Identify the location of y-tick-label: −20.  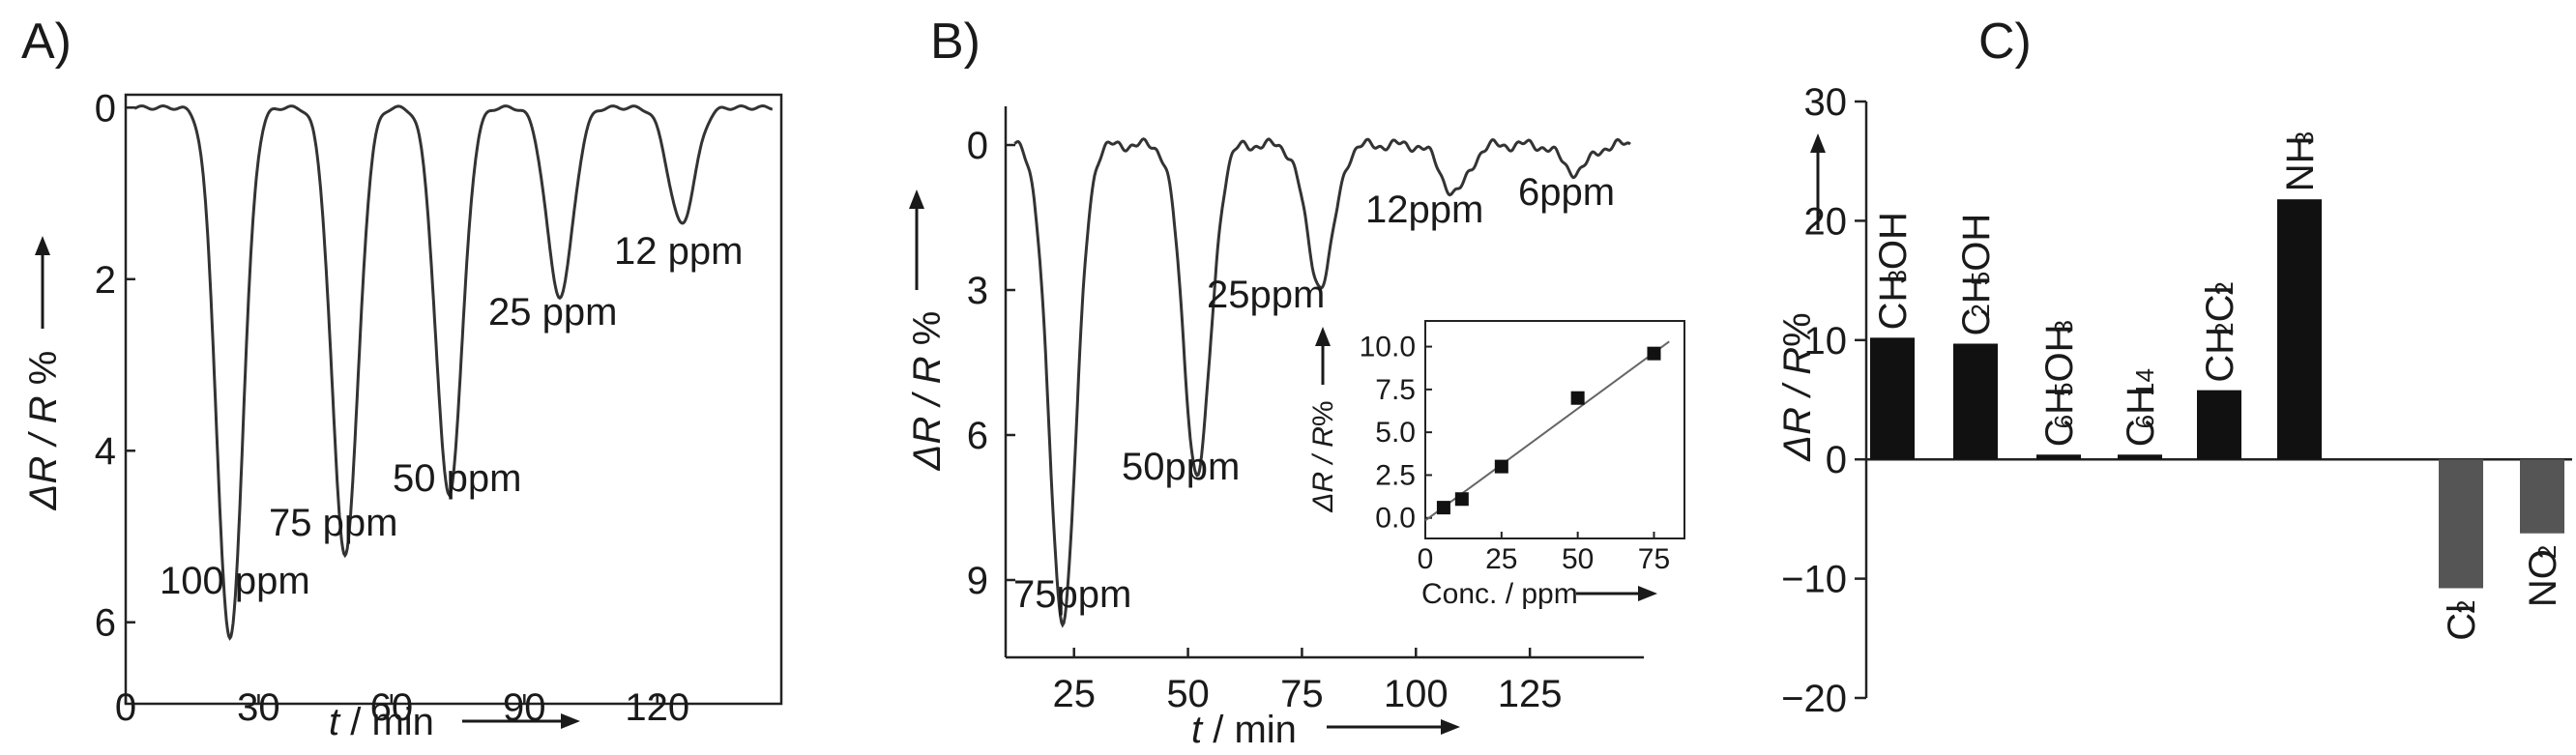
(1814, 699).